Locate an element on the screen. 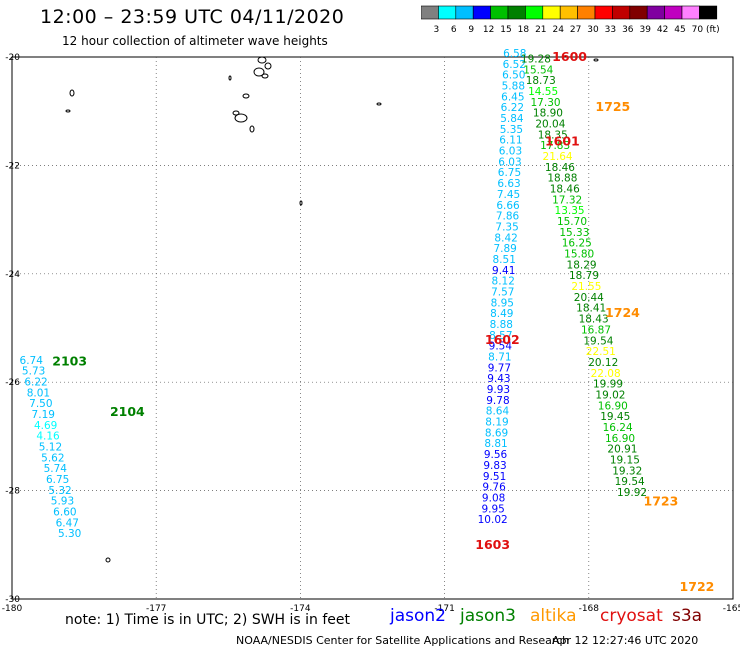 The width and height of the screenshot is (740, 650). wave-height-value: 6.60 is located at coordinates (64, 513).